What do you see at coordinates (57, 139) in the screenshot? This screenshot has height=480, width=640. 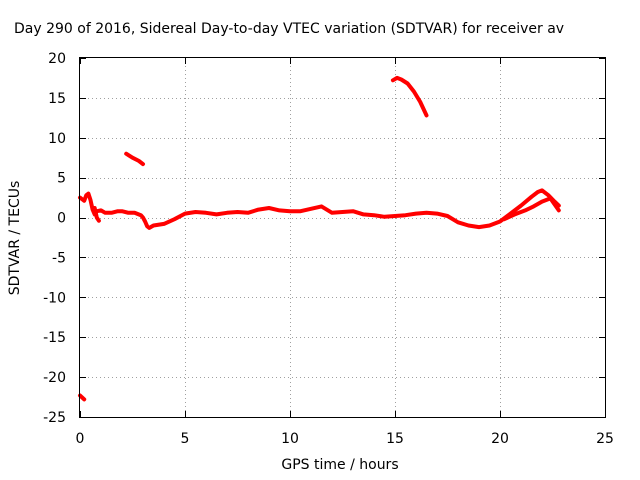 I see `y-tick-label: 10` at bounding box center [57, 139].